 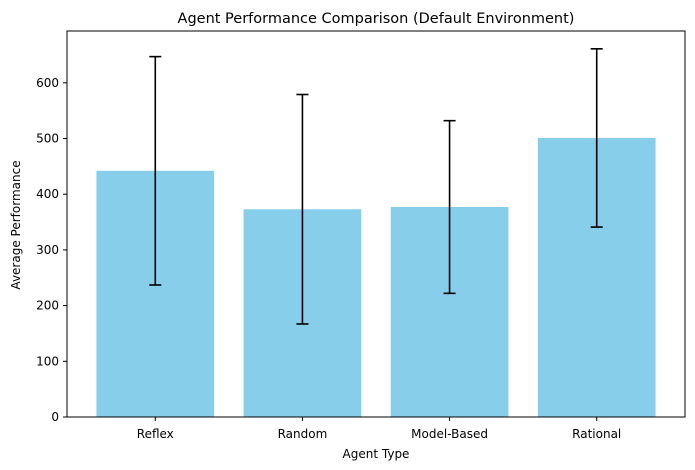 I want to click on errorbar-rational, so click(x=596, y=138).